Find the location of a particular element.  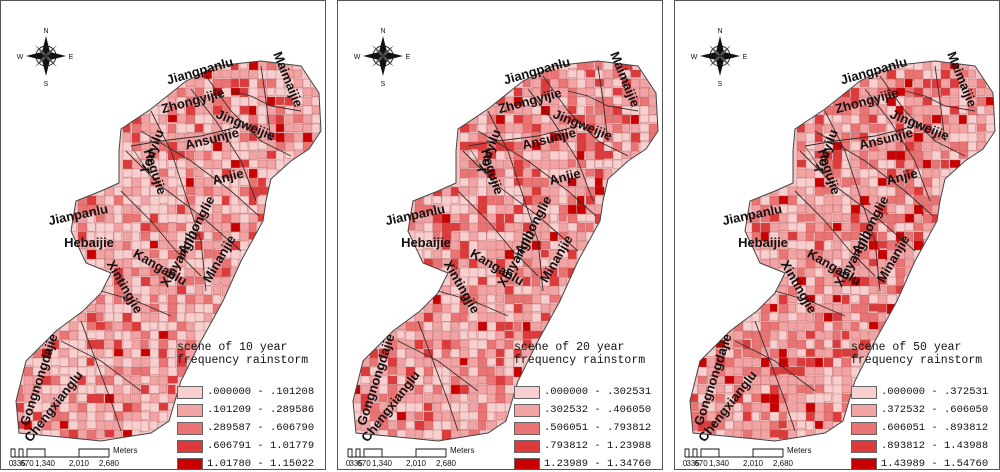

scale-tick-label: 335 is located at coordinates (356, 463).